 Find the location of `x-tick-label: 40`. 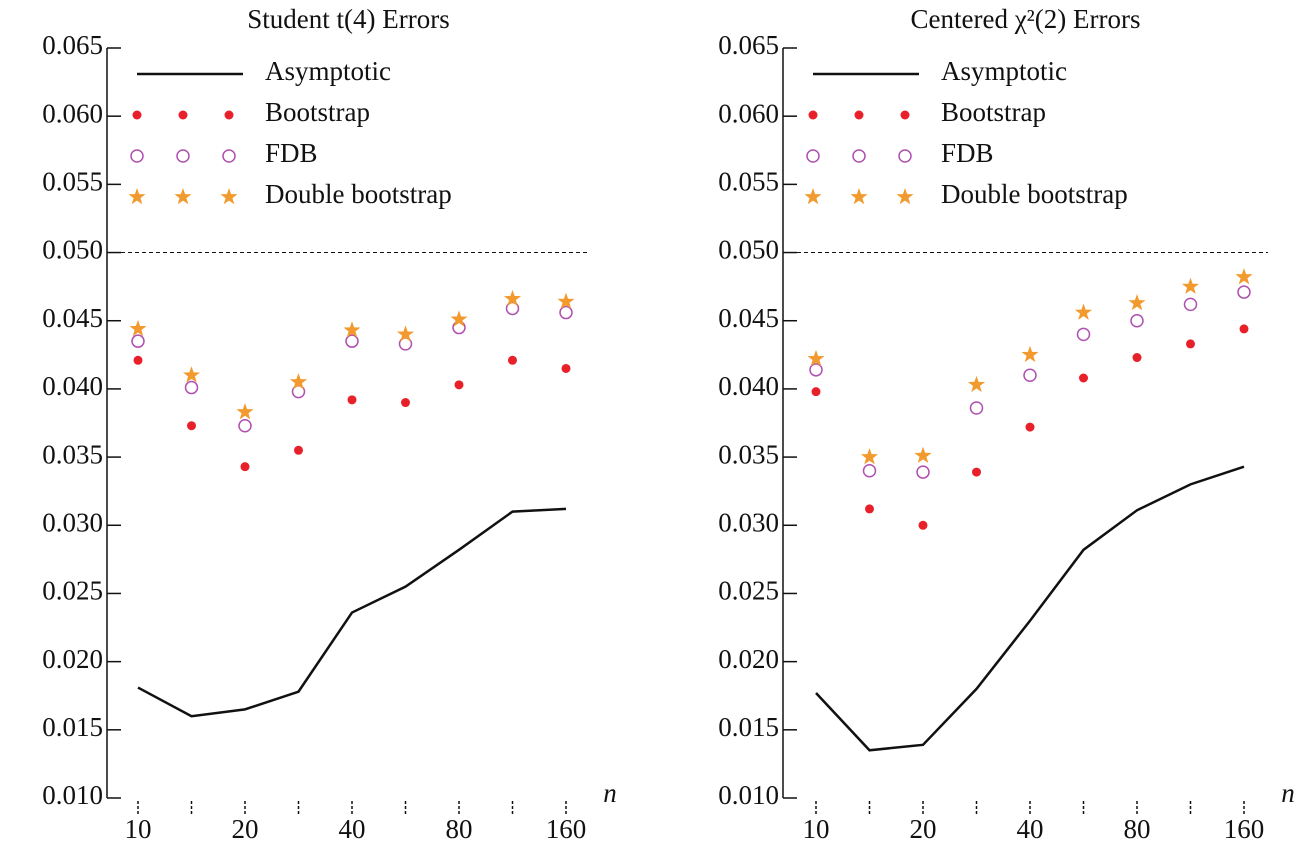

x-tick-label: 40 is located at coordinates (1030, 829).